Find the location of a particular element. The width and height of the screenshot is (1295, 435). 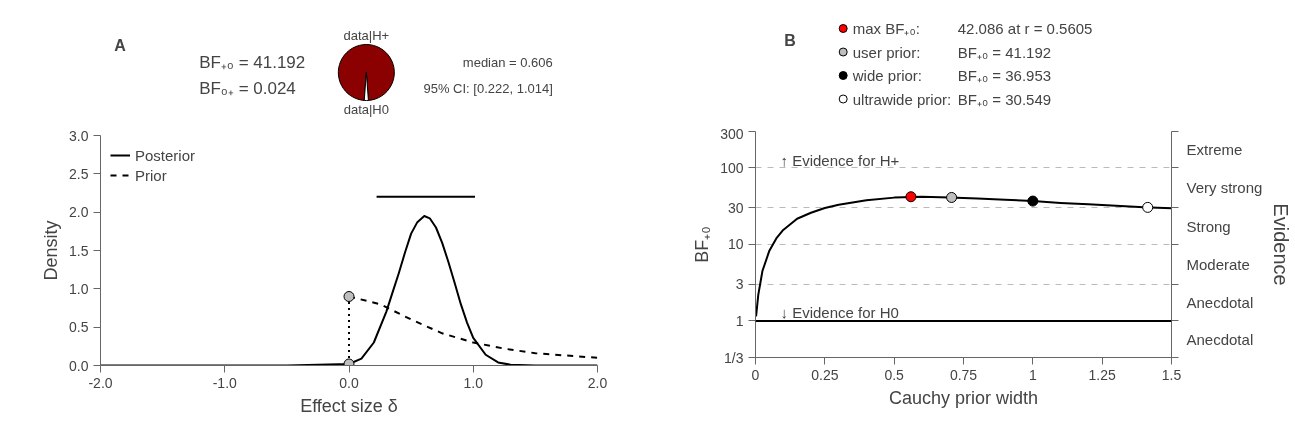

text: BF₊₀ = 36.953 is located at coordinates (1004, 75).